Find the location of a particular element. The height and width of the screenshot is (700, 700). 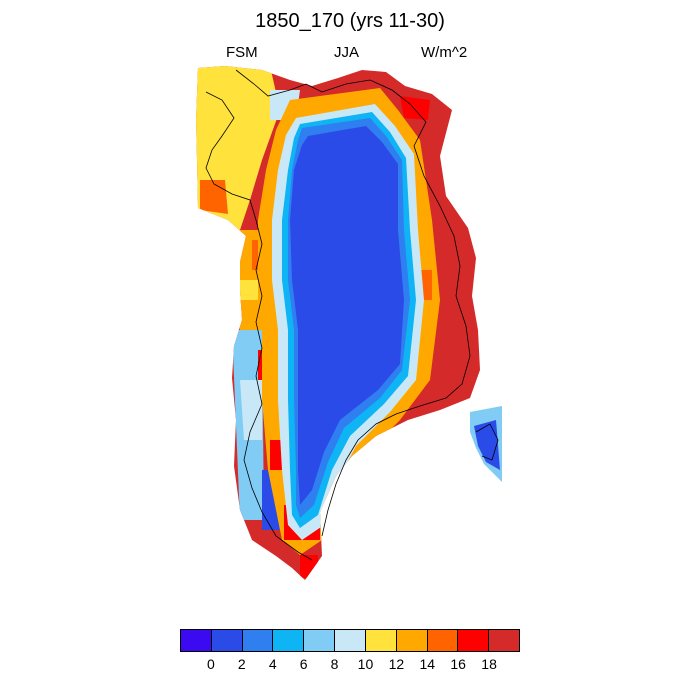

colorbar-tick-label: 8 is located at coordinates (334, 664).